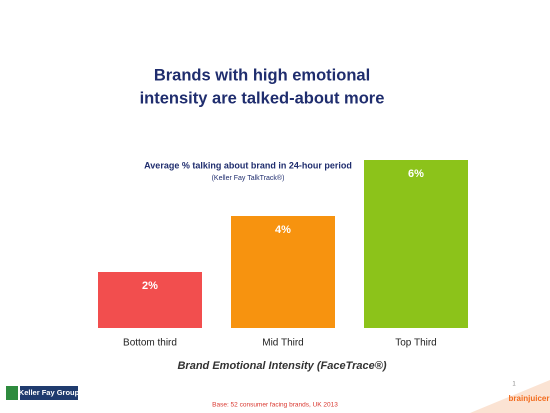 The image size is (550, 413). Describe the element at coordinates (416, 343) in the screenshot. I see `x-tick-label: Top Third` at that location.